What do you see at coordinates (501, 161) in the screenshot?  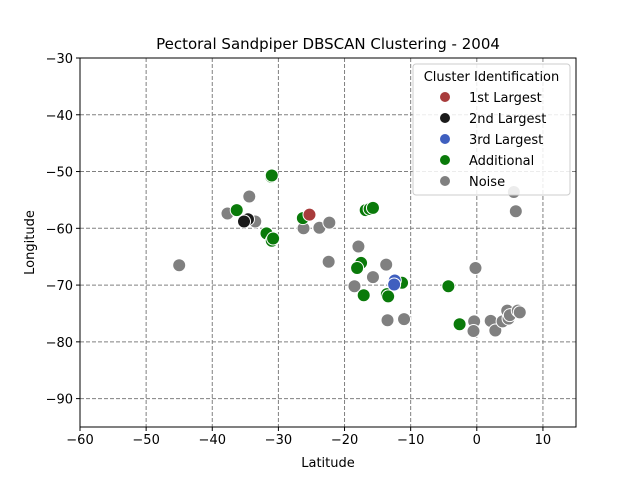 I see `legend-label-additional: Additional` at bounding box center [501, 161].